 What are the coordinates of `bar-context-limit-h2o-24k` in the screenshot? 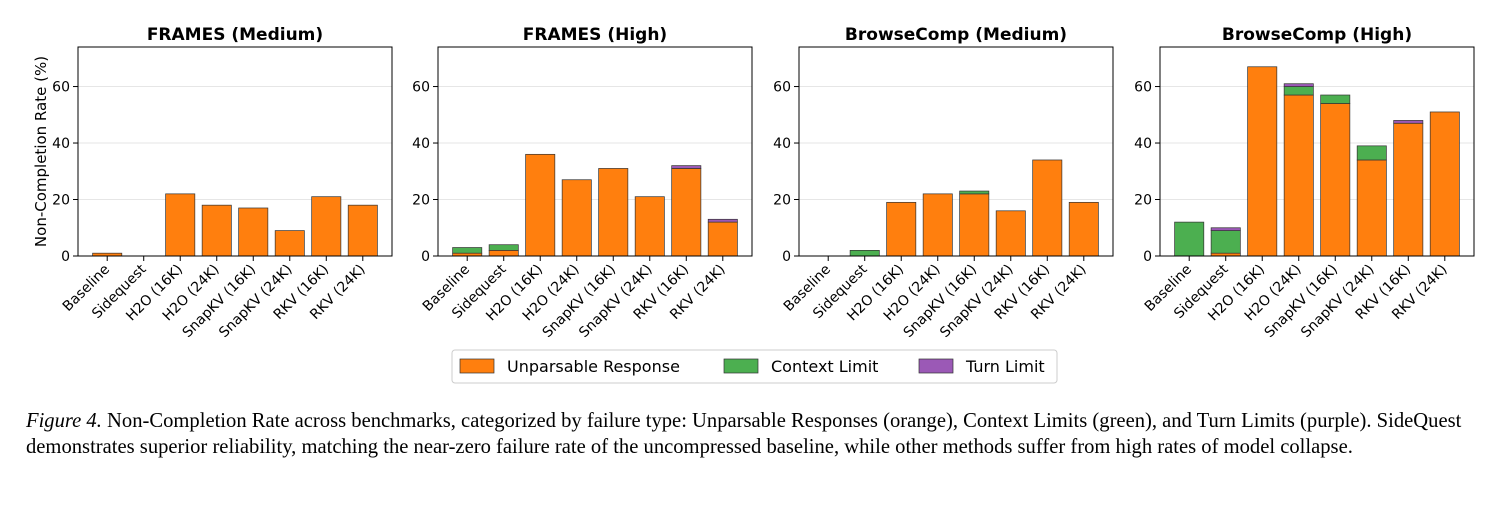 It's located at (1298, 91).